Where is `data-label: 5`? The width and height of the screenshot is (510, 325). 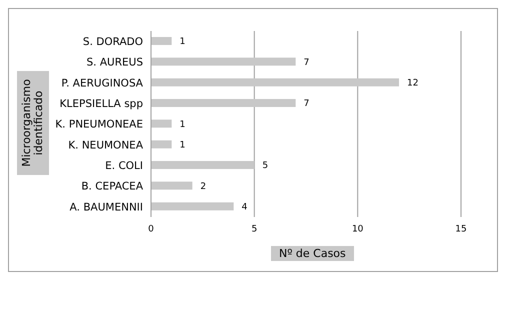
data-label: 5 is located at coordinates (265, 166).